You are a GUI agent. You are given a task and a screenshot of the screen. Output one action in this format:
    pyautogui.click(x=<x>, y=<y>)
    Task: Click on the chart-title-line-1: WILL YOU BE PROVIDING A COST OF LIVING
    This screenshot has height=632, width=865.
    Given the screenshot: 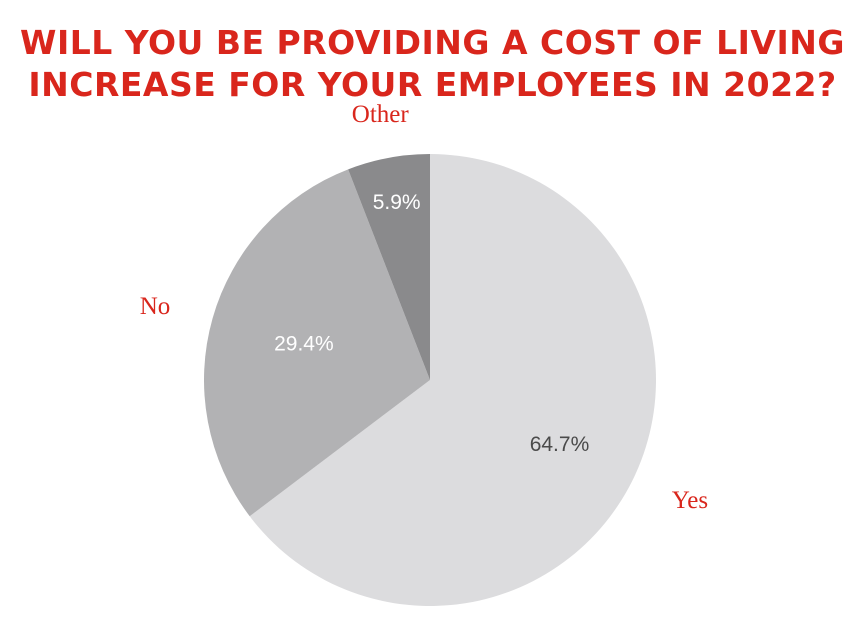 What is the action you would take?
    pyautogui.click(x=432, y=42)
    